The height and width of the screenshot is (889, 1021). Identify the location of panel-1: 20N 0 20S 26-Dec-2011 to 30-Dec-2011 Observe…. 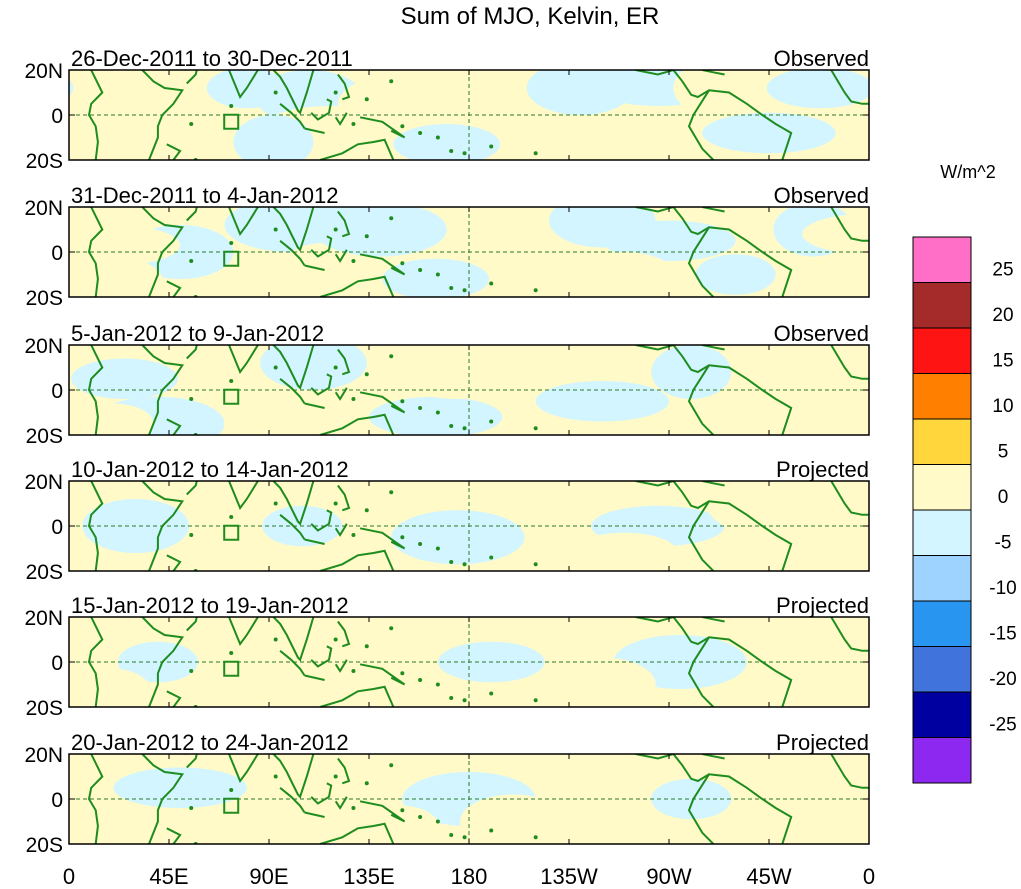
(447, 109).